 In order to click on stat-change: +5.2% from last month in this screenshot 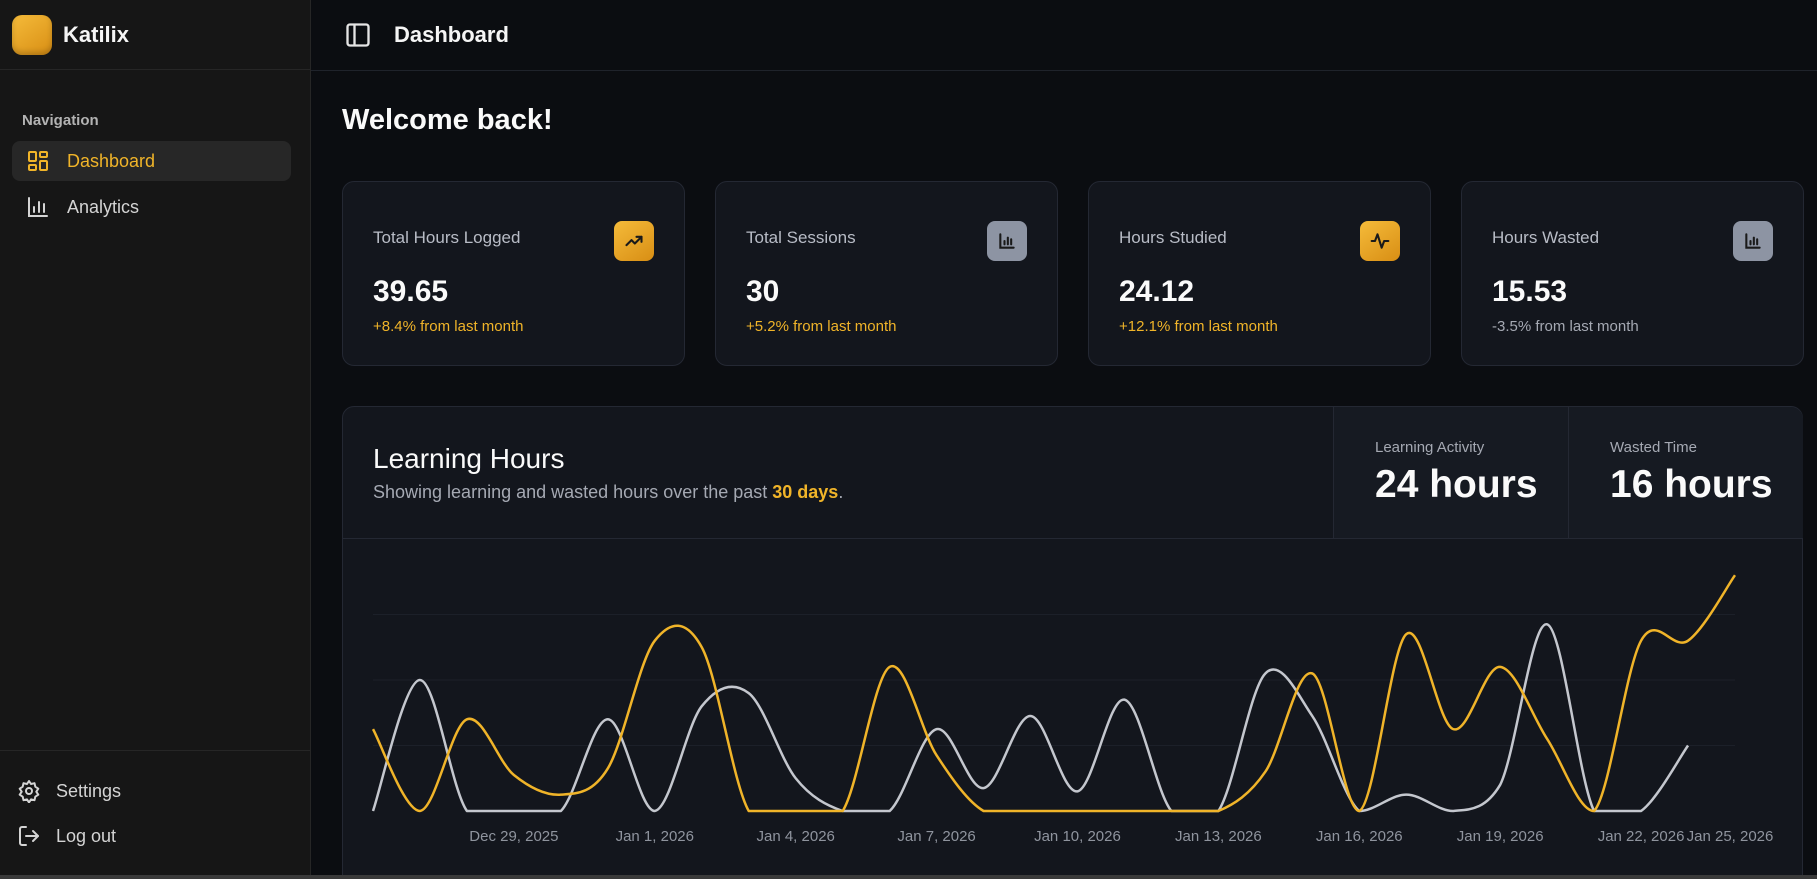, I will do `click(821, 326)`.